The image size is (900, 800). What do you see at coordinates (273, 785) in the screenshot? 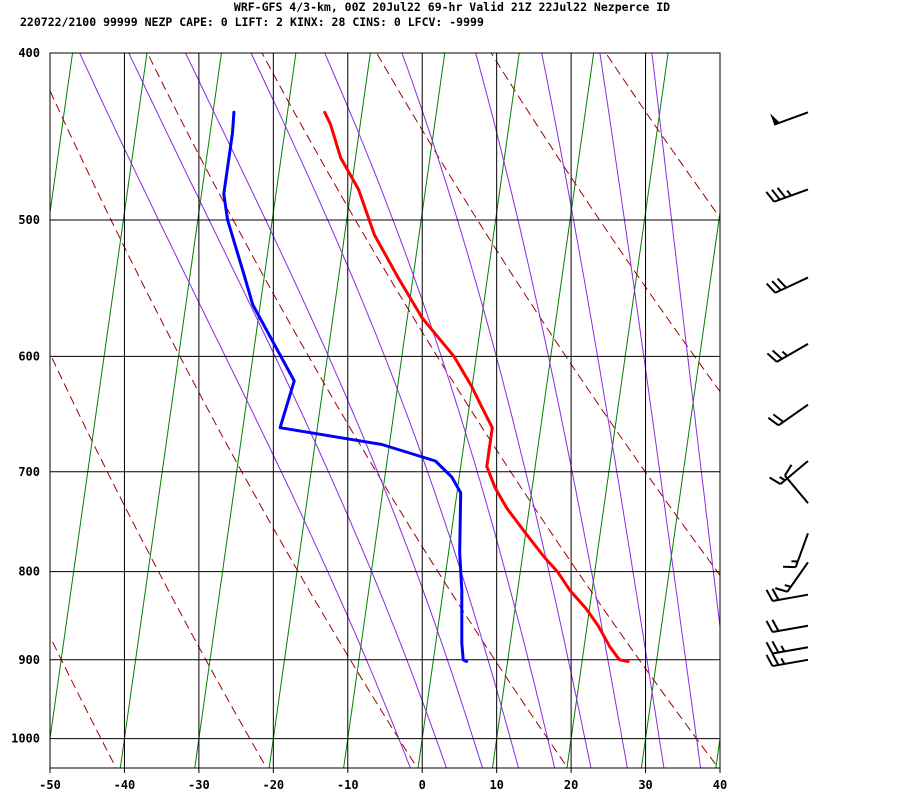
I see `x-tick-label: -20` at bounding box center [273, 785].